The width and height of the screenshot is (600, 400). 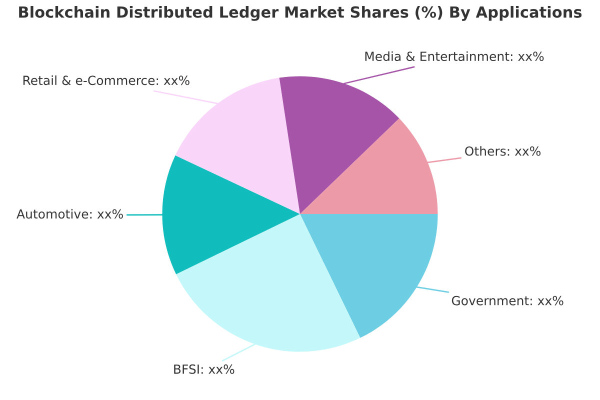 What do you see at coordinates (106, 80) in the screenshot?
I see `slice-label: Retail & e-Commerce: xx%` at bounding box center [106, 80].